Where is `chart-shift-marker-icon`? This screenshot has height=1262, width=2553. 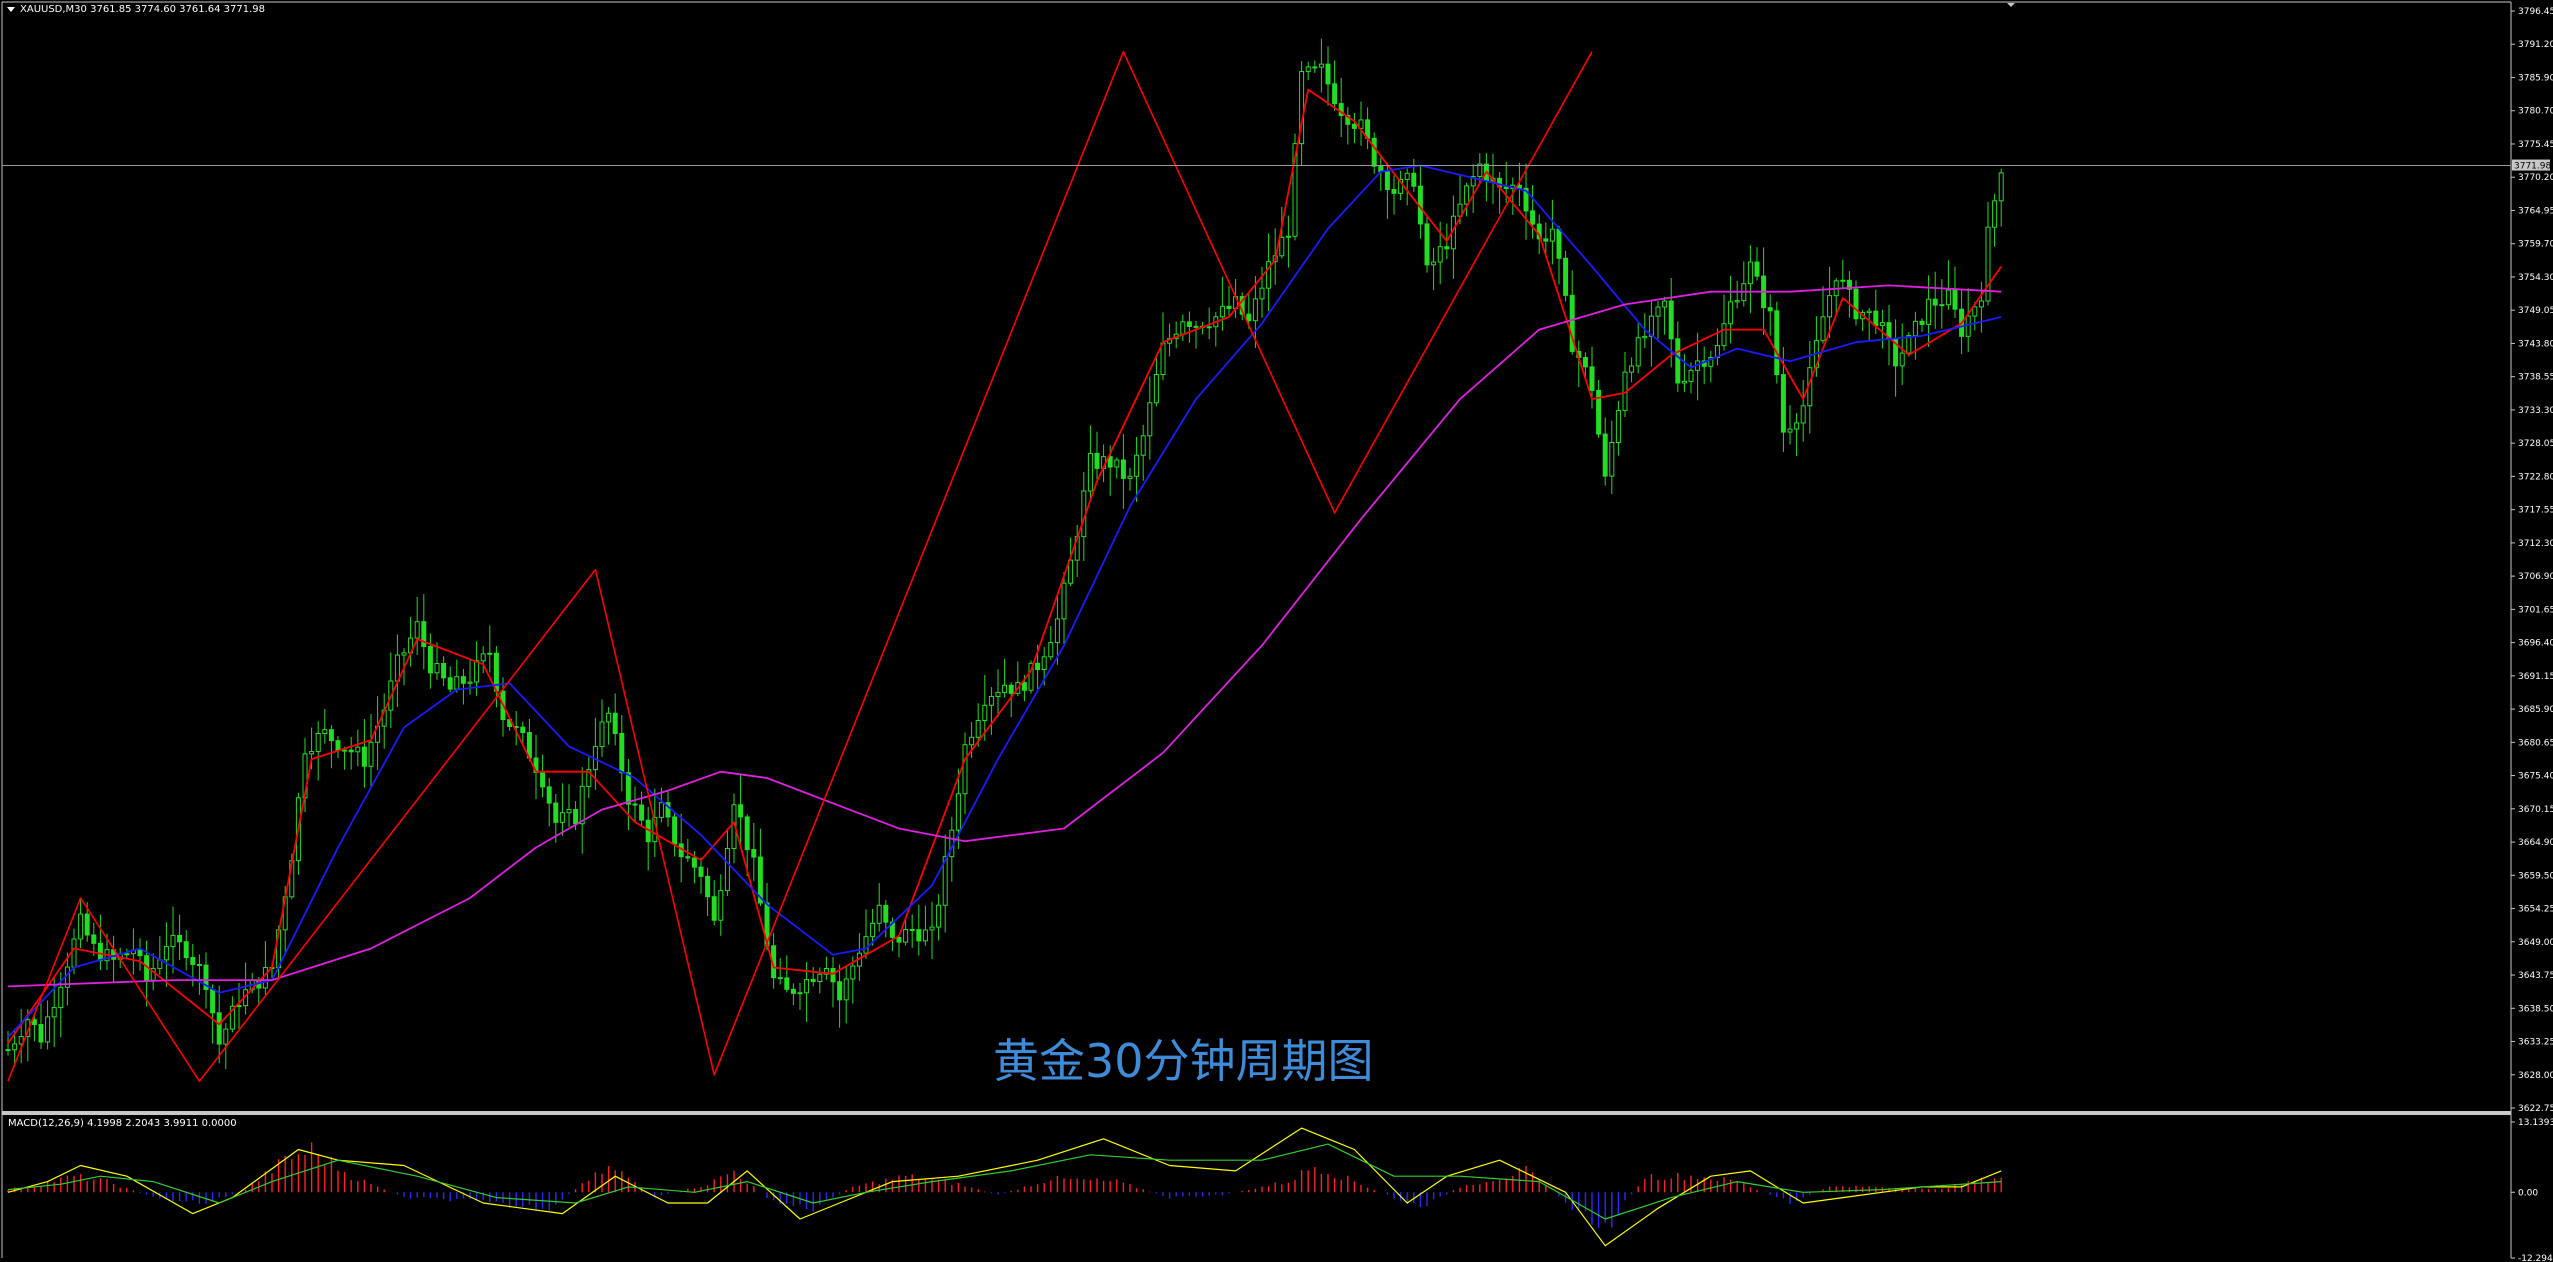 chart-shift-marker-icon is located at coordinates (2011, 5).